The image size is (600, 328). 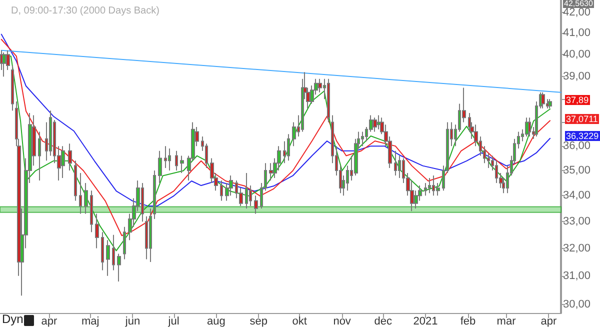 I want to click on x-tick-label: feb, so click(x=468, y=322).